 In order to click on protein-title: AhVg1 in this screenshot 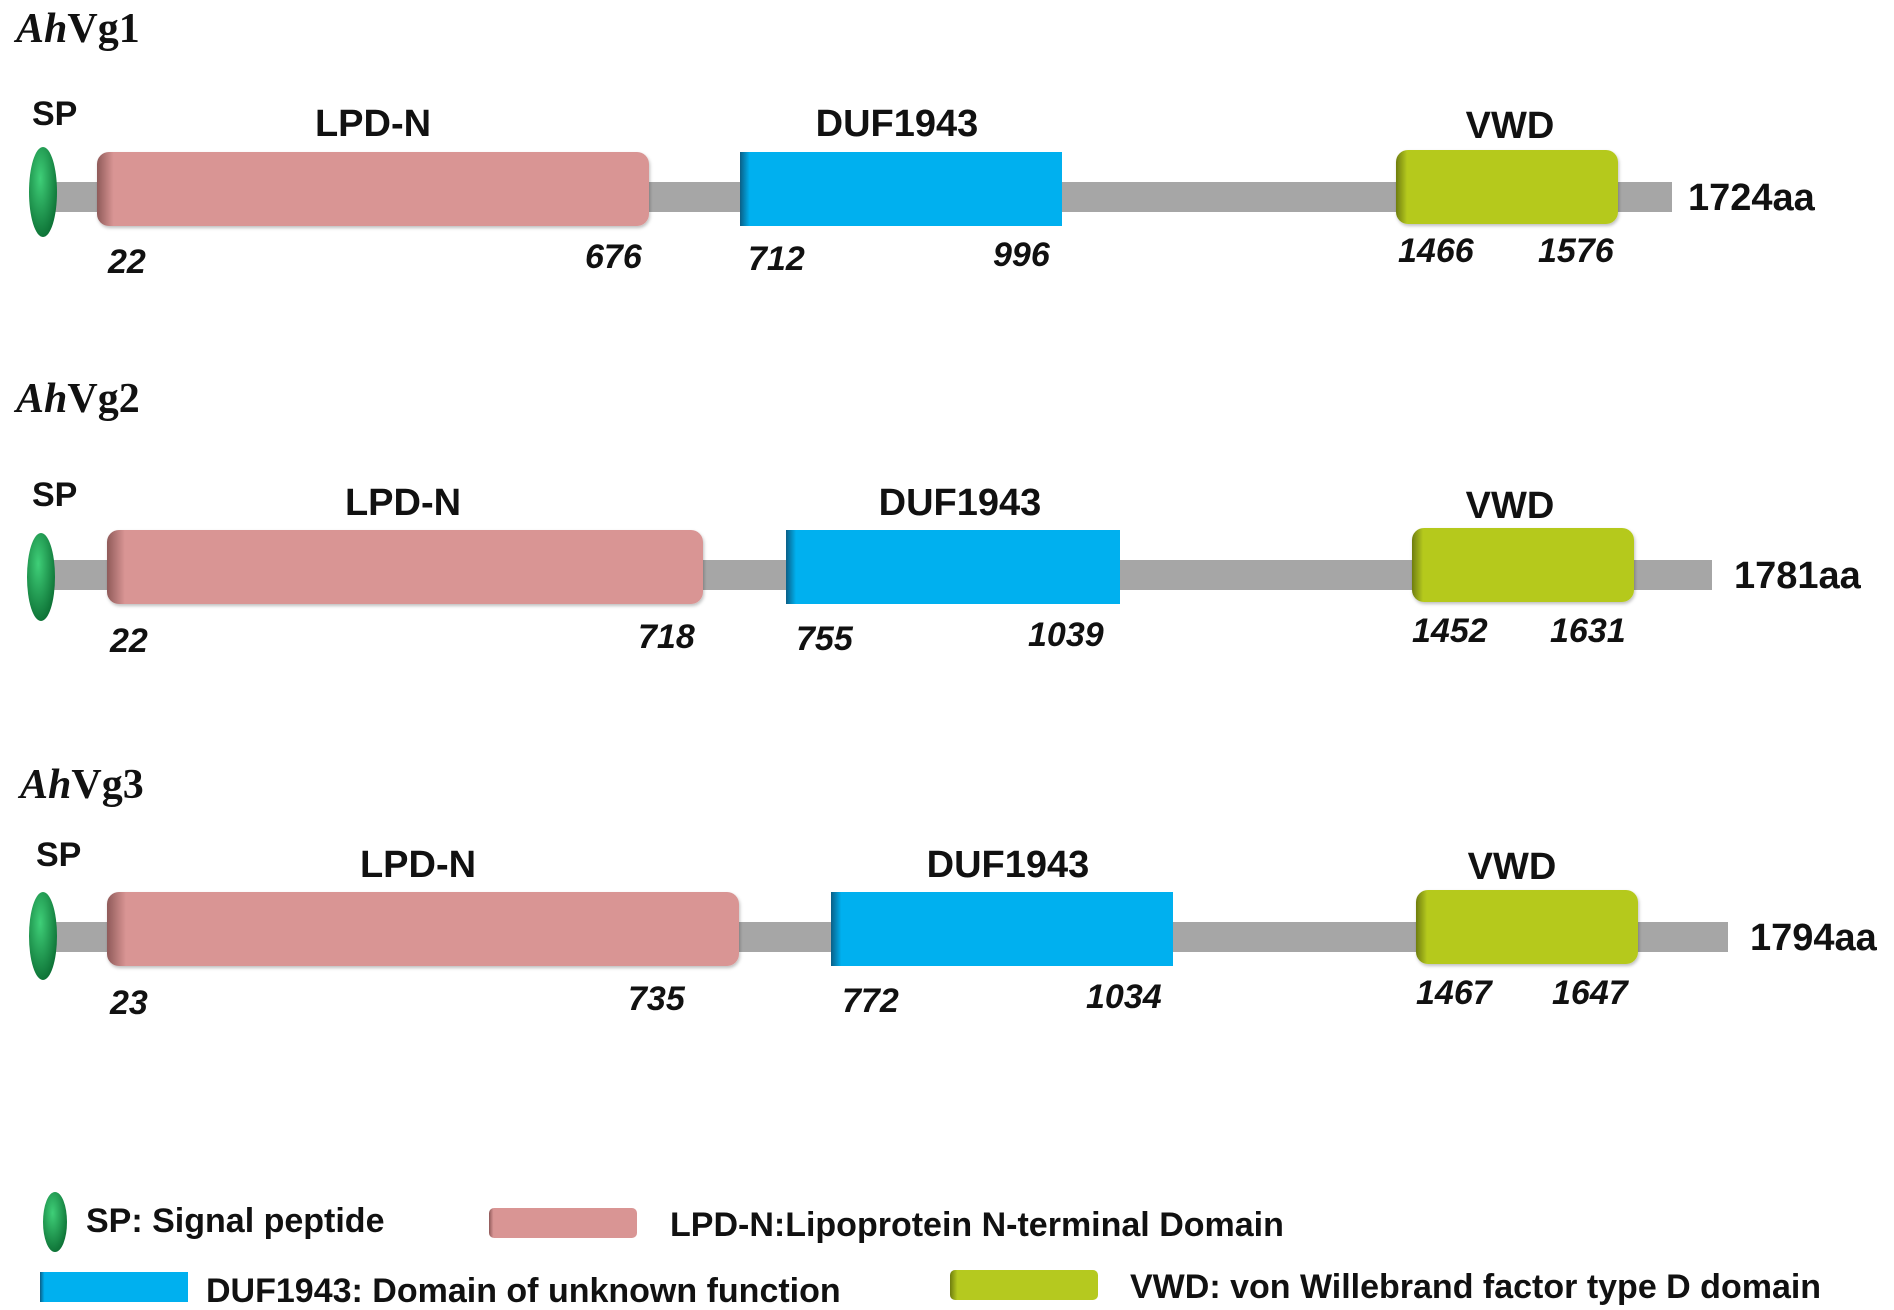, I will do `click(76, 29)`.